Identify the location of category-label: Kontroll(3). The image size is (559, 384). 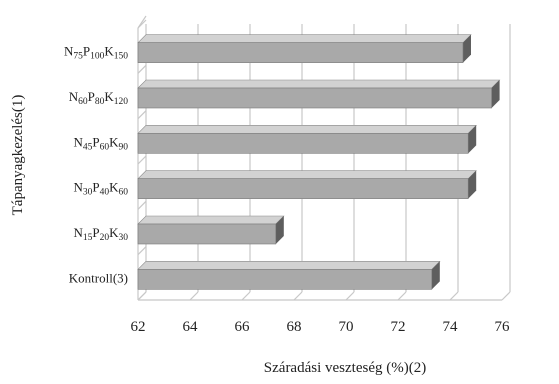
(98, 277).